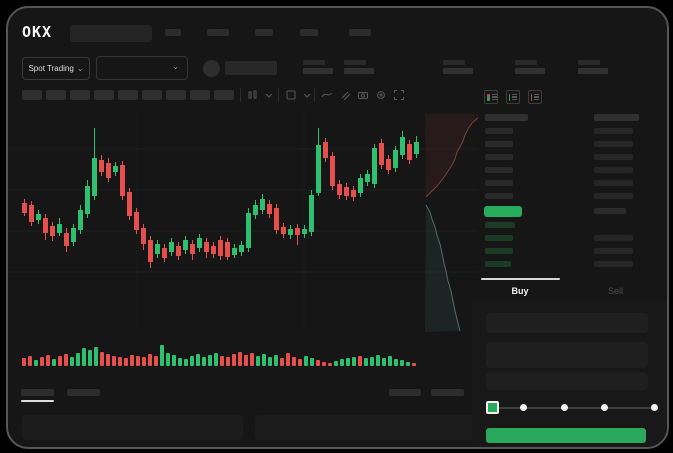  I want to click on bid-amount-placeholder, so click(613, 251).